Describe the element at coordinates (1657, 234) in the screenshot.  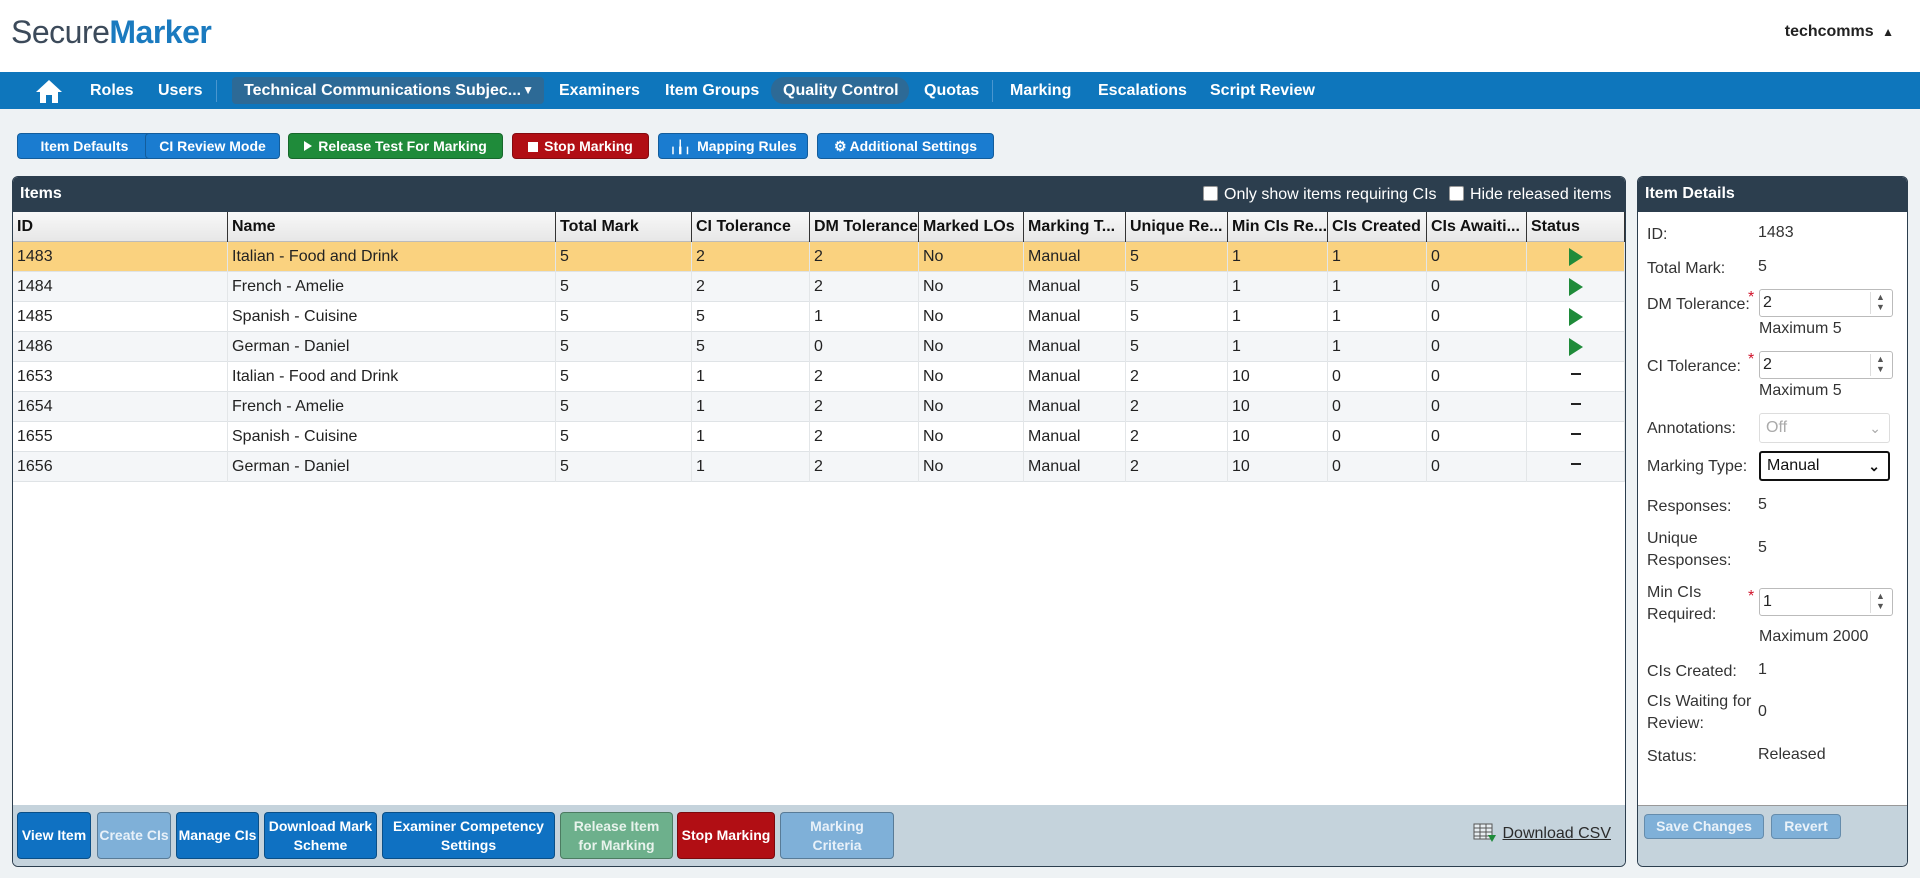
I see `id-label: ID:` at that location.